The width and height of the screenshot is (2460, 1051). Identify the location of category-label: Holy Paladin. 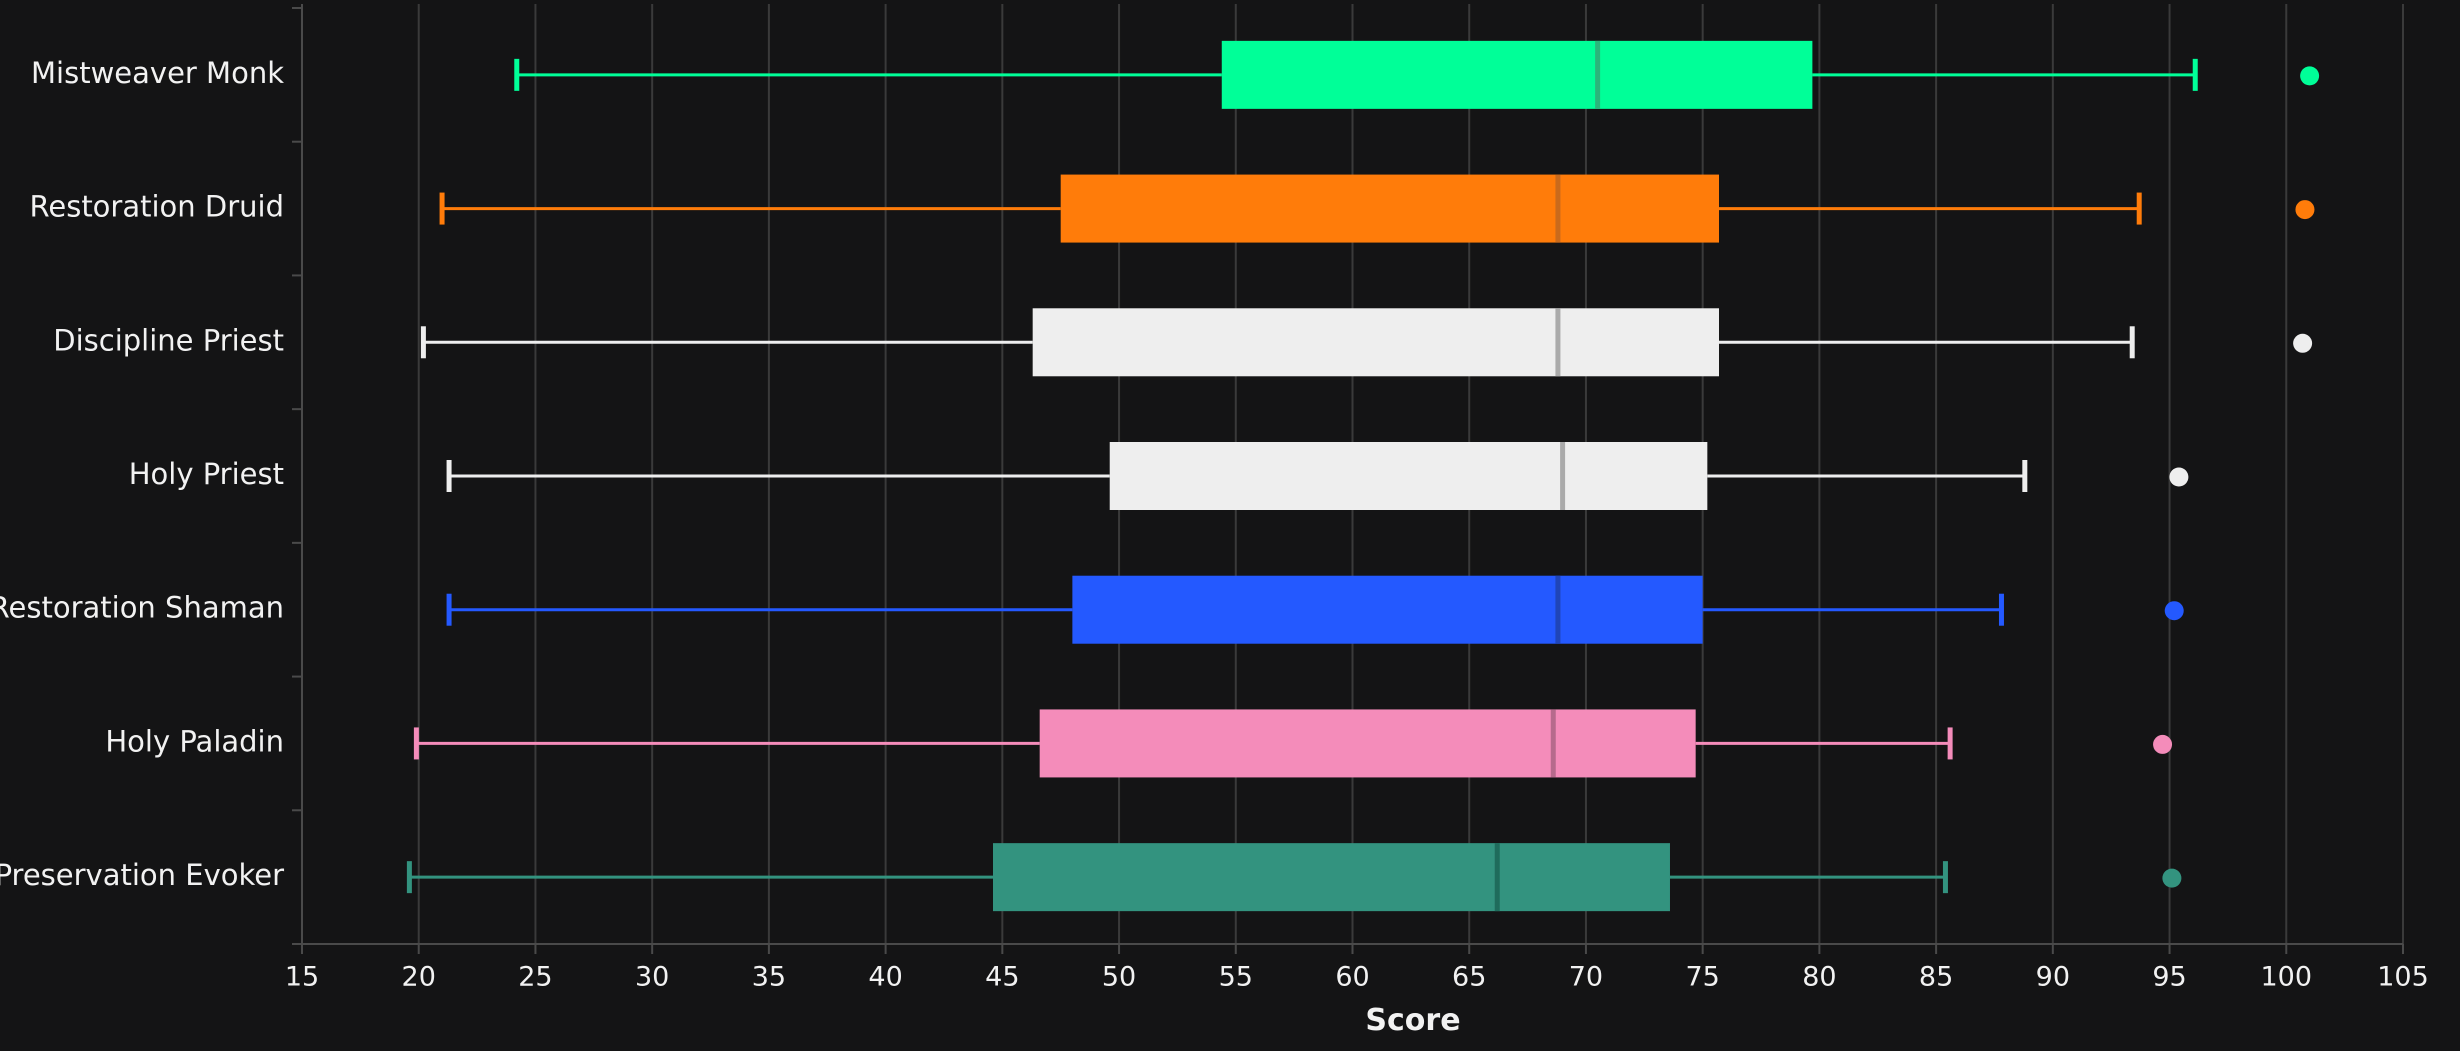
(194, 741).